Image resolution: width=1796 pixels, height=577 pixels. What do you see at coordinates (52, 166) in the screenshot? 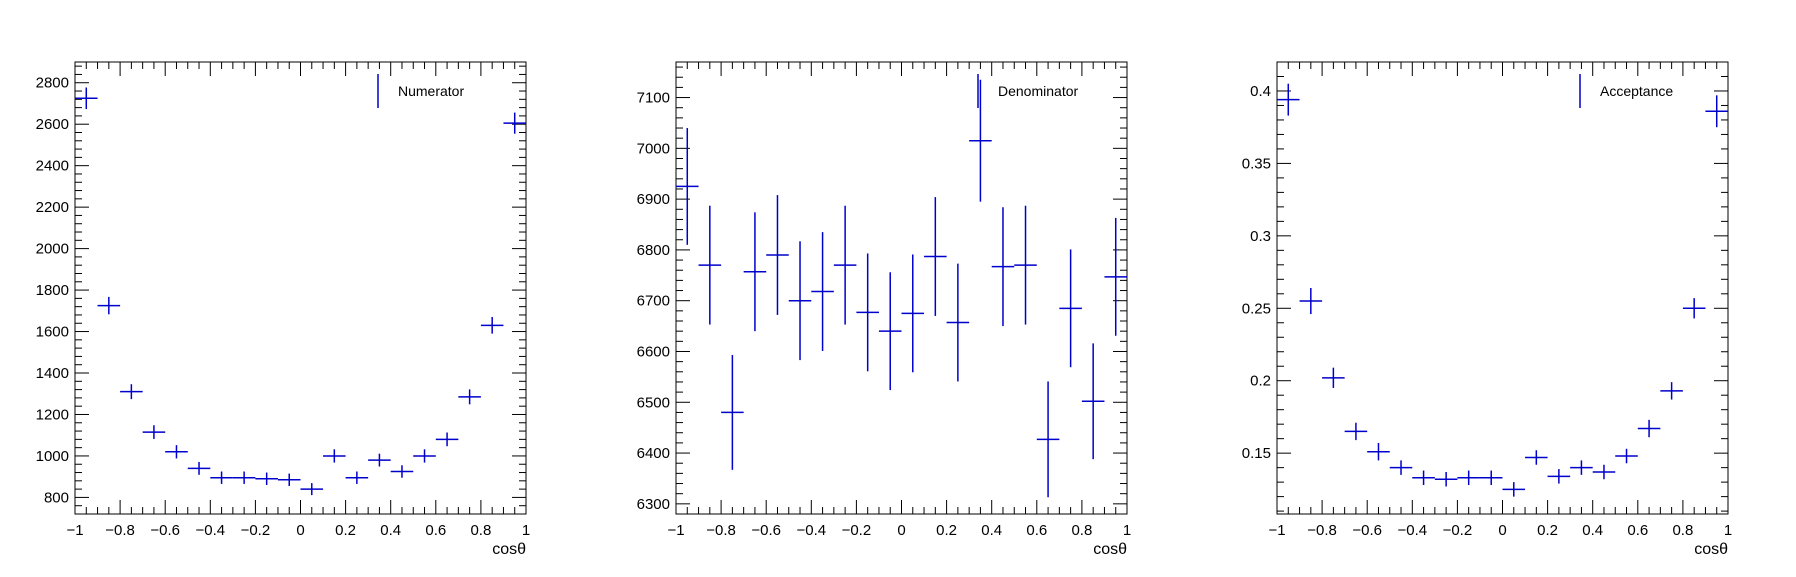
I see `y-tick-label: 2400` at bounding box center [52, 166].